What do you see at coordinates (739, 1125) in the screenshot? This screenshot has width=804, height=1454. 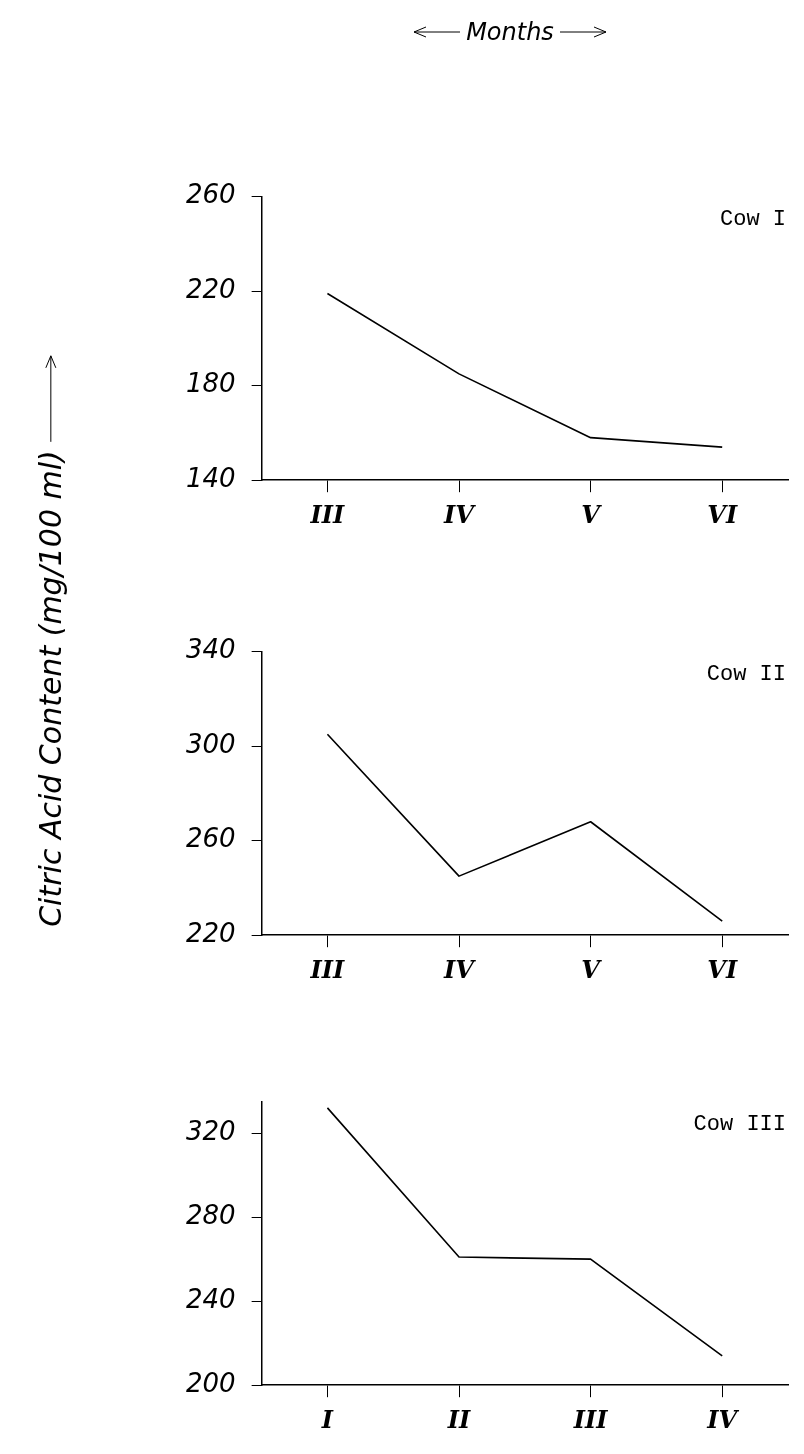 I see `text: Cow III` at bounding box center [739, 1125].